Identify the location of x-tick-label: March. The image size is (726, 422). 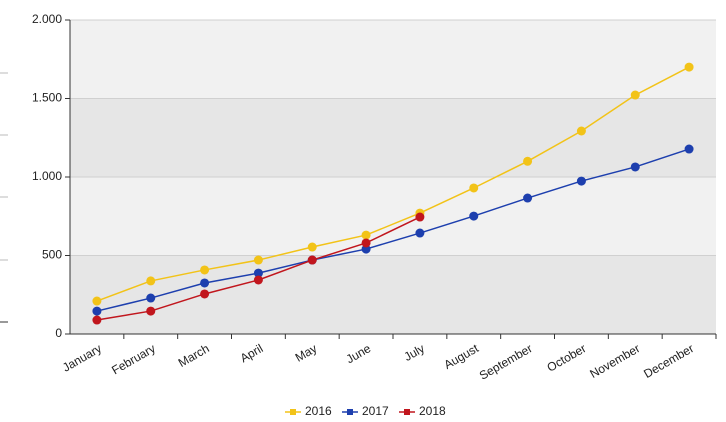
(194, 355).